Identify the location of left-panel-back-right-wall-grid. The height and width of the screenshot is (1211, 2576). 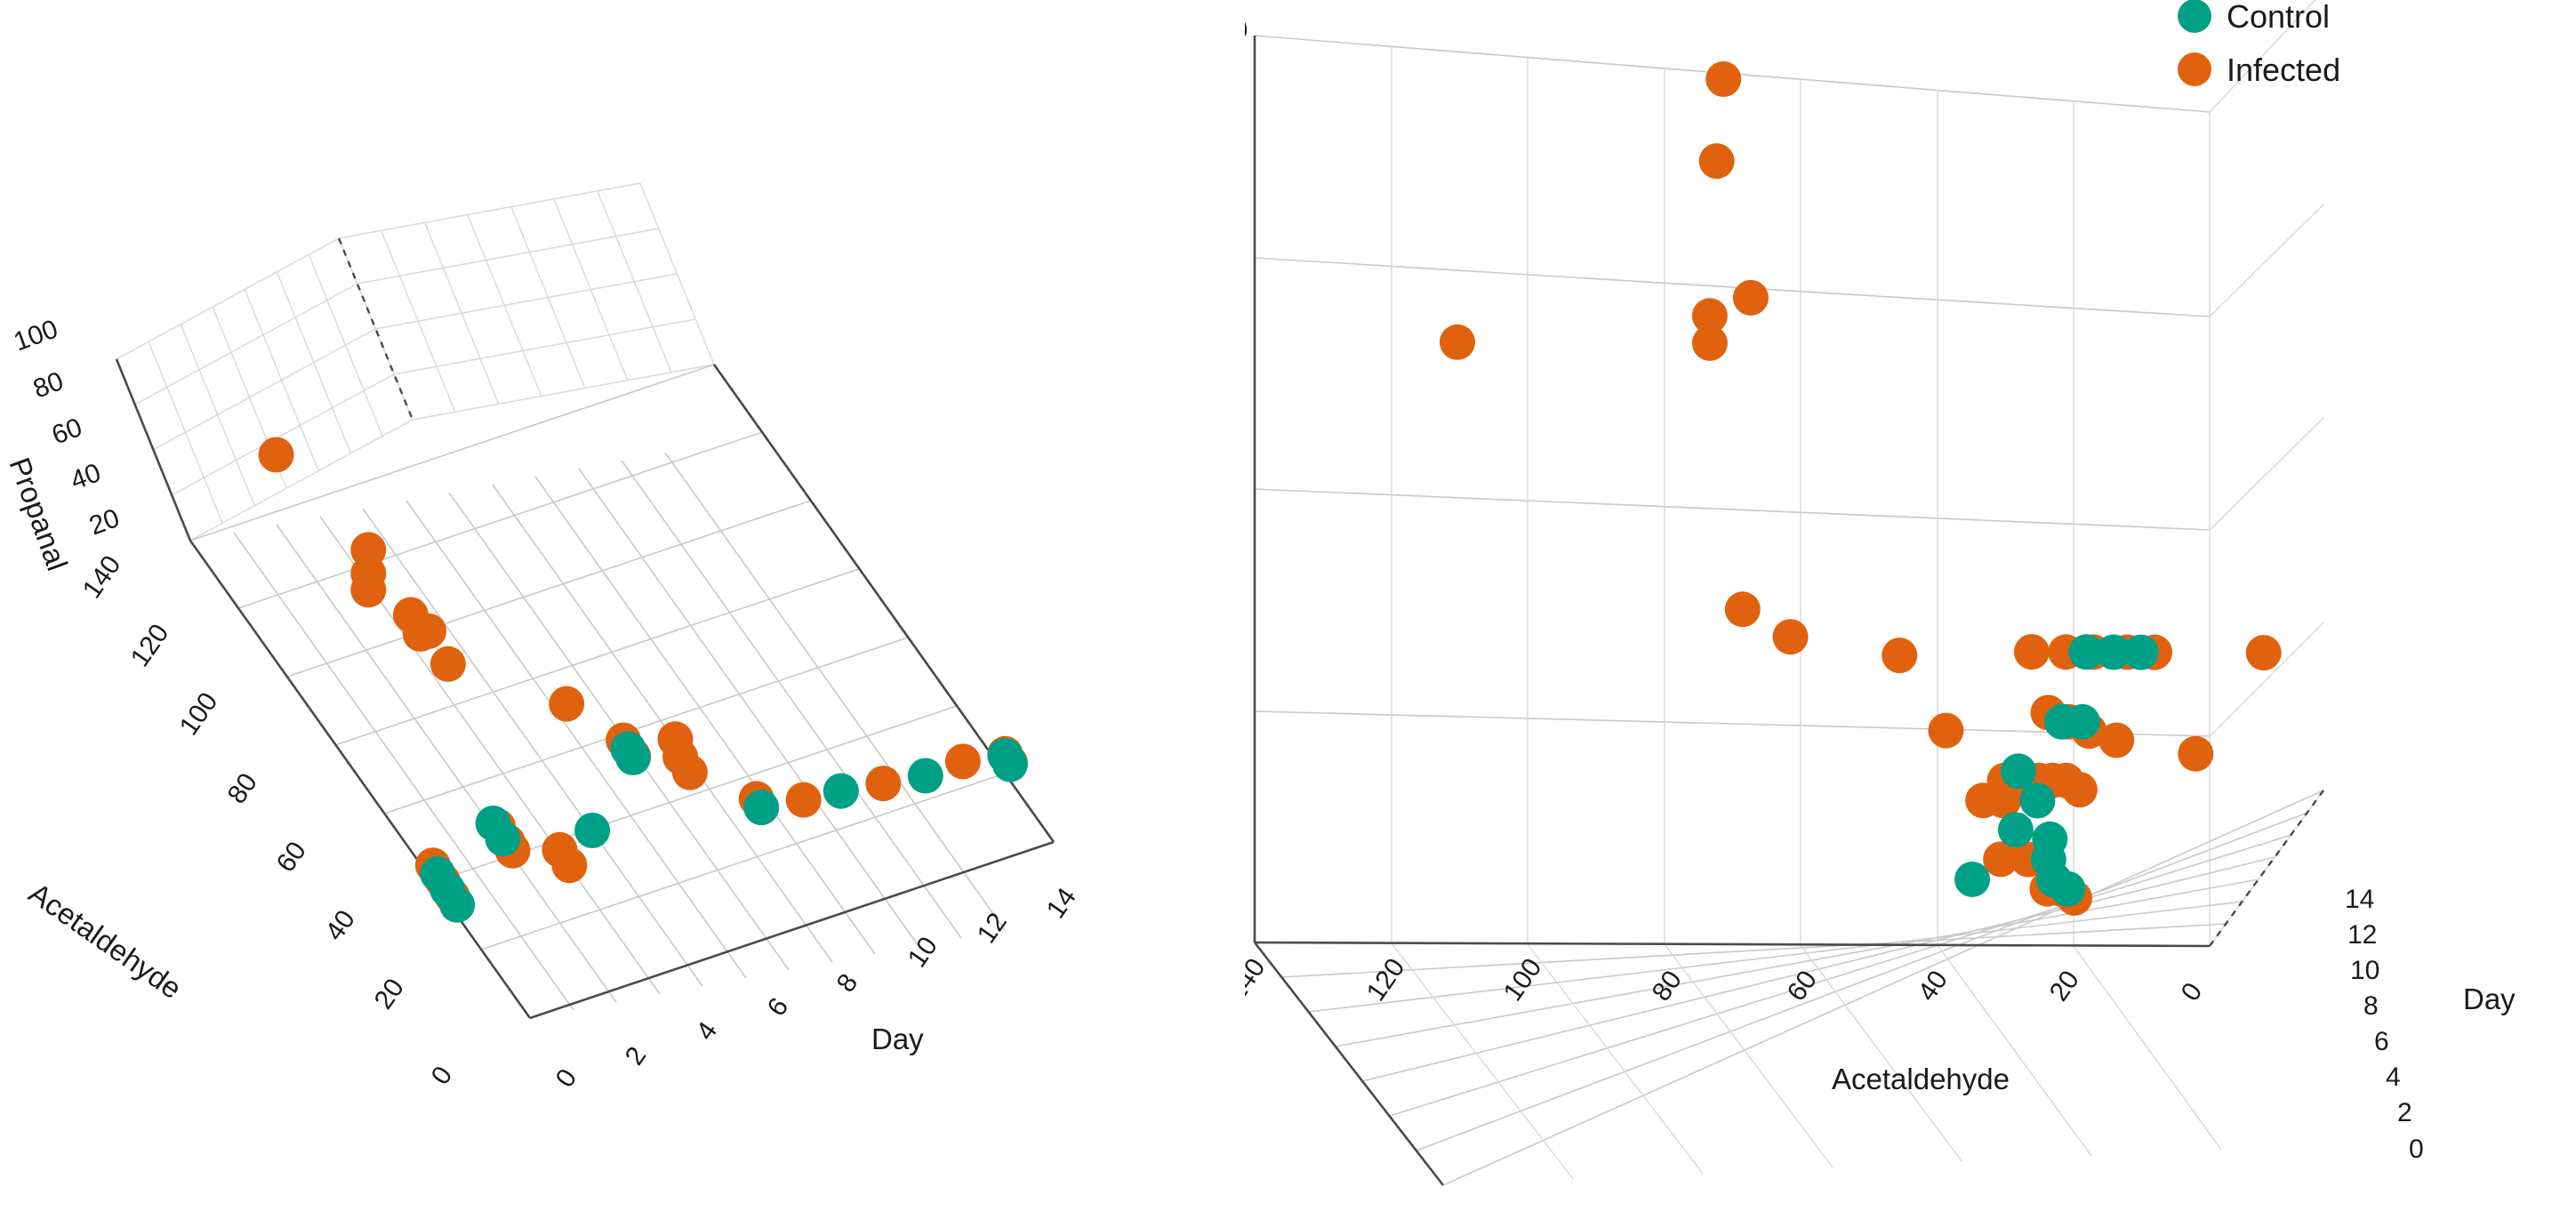
(526, 302).